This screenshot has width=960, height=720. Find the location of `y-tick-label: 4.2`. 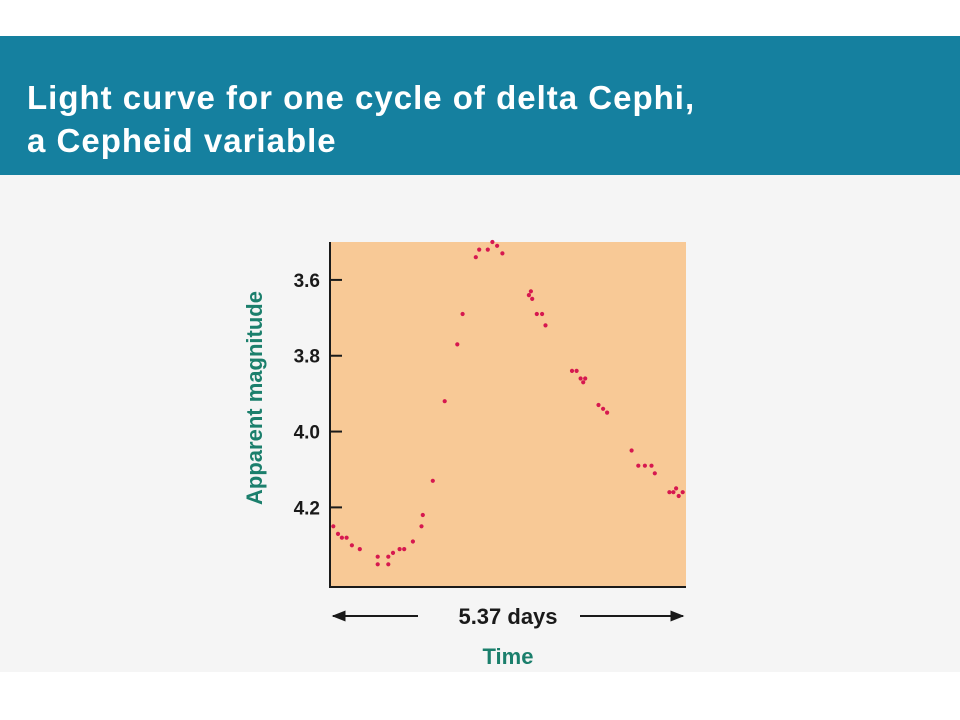

y-tick-label: 4.2 is located at coordinates (307, 508).